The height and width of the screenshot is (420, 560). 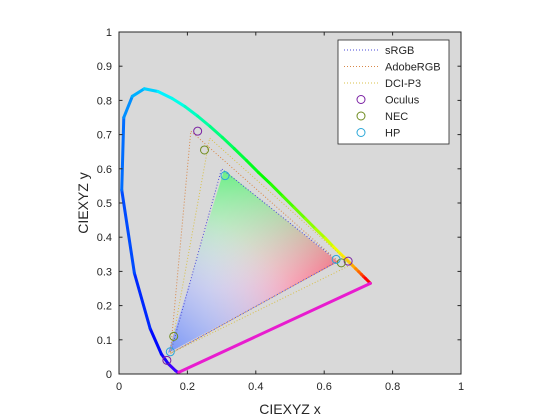 I want to click on purple-line, so click(x=274, y=327).